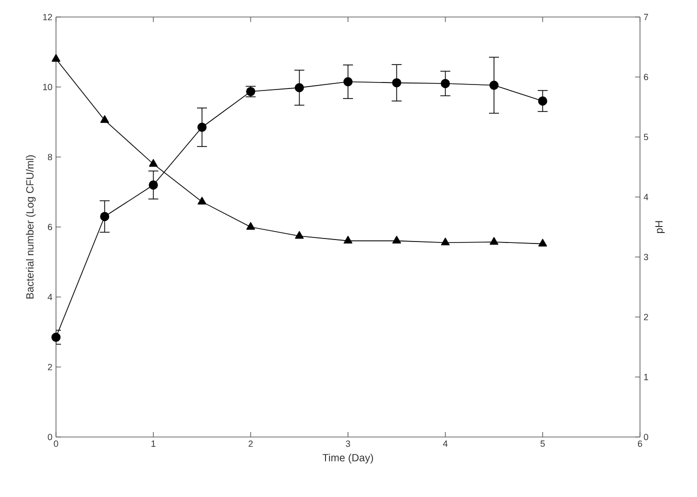 This screenshot has width=697, height=497. What do you see at coordinates (646, 197) in the screenshot?
I see `y2-tick-label: 4` at bounding box center [646, 197].